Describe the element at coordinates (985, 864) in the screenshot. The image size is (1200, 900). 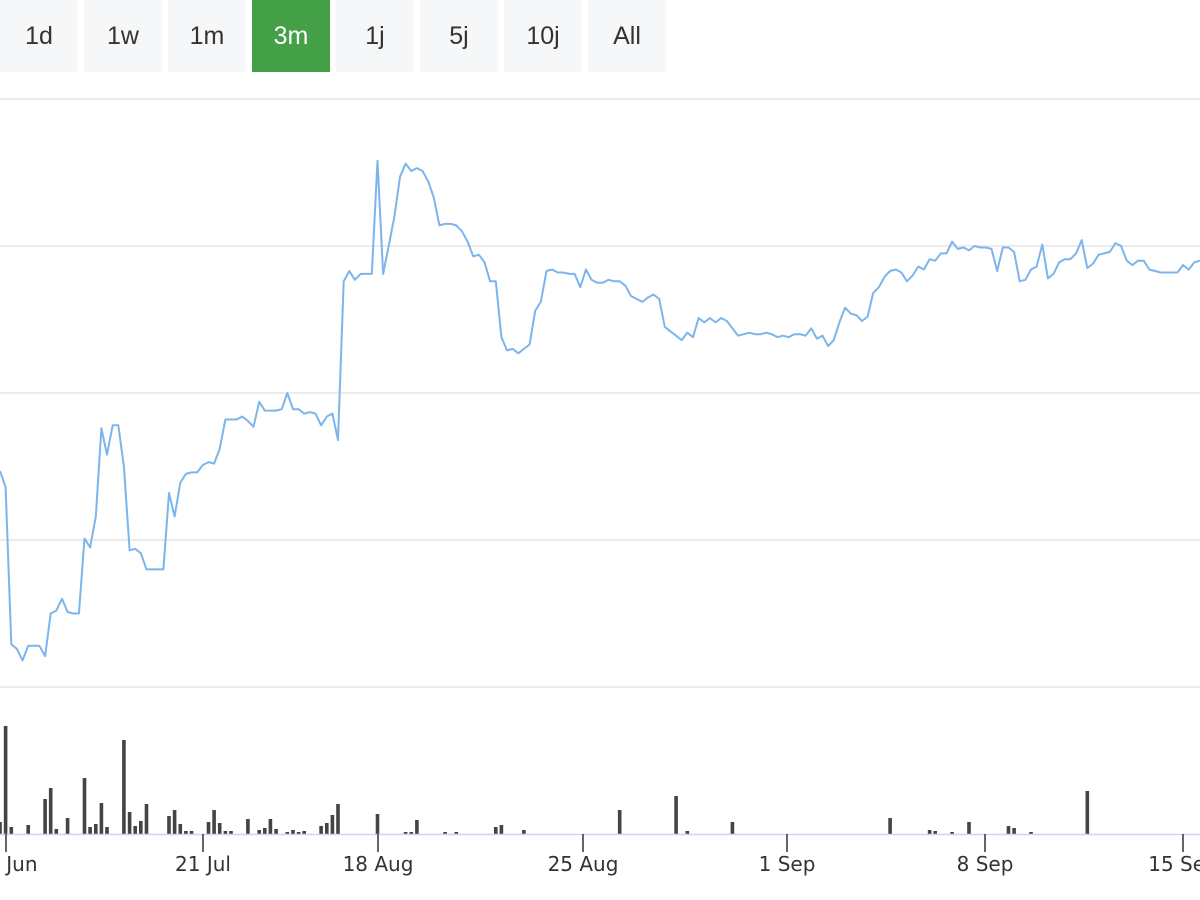
I see `x-tick-label: 8 Sep` at that location.